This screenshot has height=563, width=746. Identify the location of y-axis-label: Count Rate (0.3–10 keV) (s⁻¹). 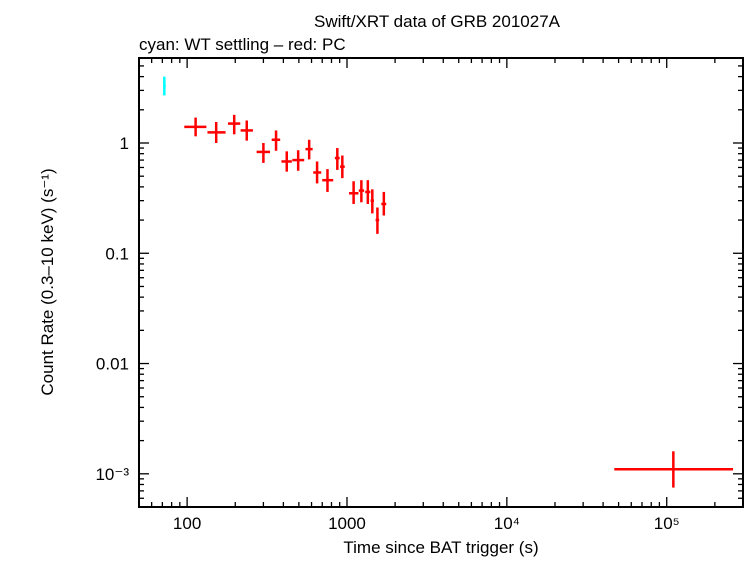
(47, 281).